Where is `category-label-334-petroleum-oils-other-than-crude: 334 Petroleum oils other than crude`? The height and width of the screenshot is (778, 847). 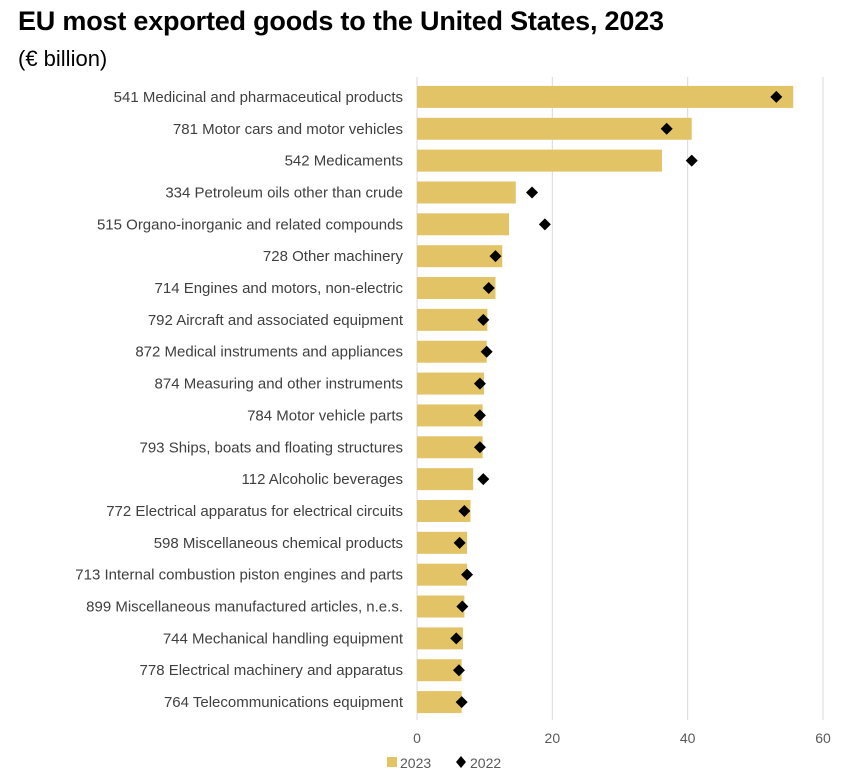 category-label-334-petroleum-oils-other-than-crude: 334 Petroleum oils other than crude is located at coordinates (284, 192).